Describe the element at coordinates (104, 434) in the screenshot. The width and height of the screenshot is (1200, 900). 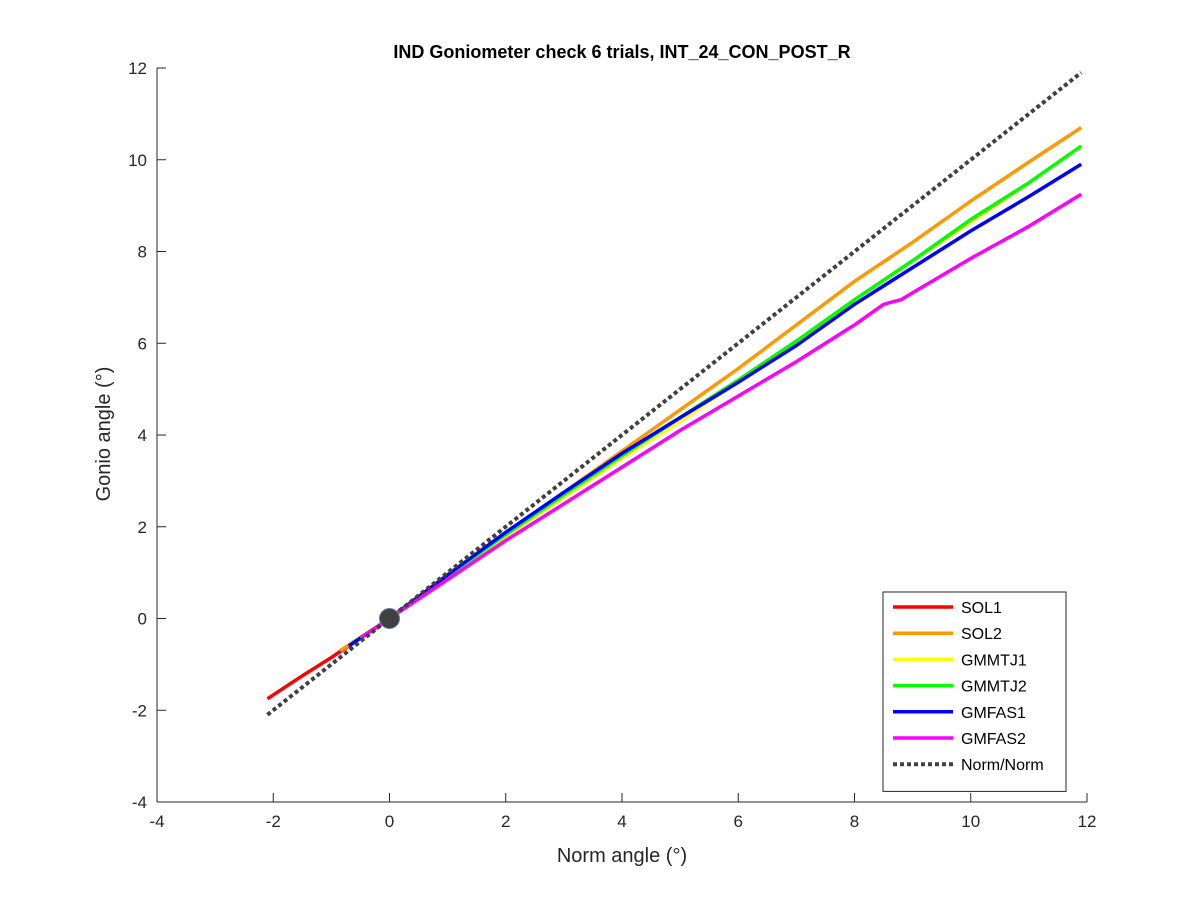
I see `y-axis-label: Gonio angle (°)` at that location.